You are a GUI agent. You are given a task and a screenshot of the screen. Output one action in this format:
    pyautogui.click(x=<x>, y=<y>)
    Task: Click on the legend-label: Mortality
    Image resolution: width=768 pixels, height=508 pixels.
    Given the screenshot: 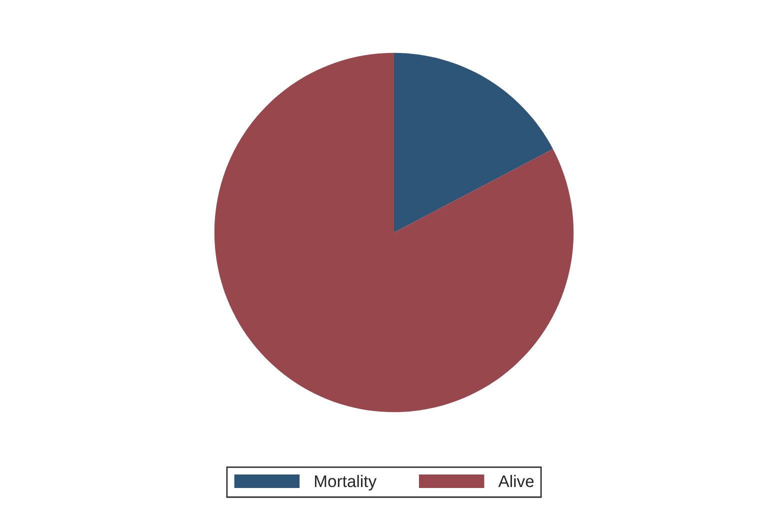 What is the action you would take?
    pyautogui.click(x=345, y=482)
    